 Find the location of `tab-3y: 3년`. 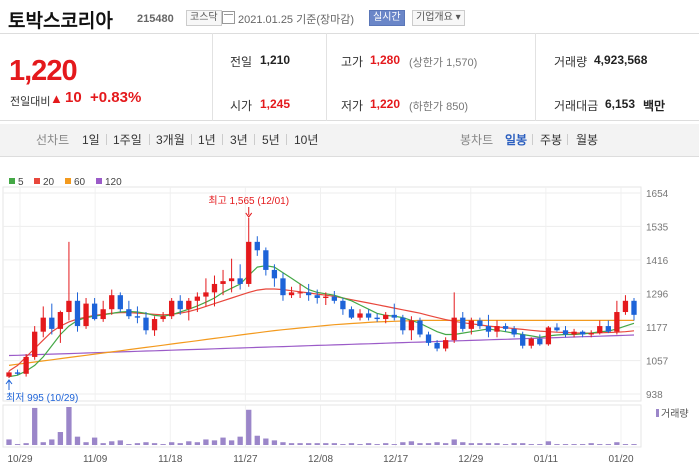

tab-3y: 3년 is located at coordinates (239, 140).